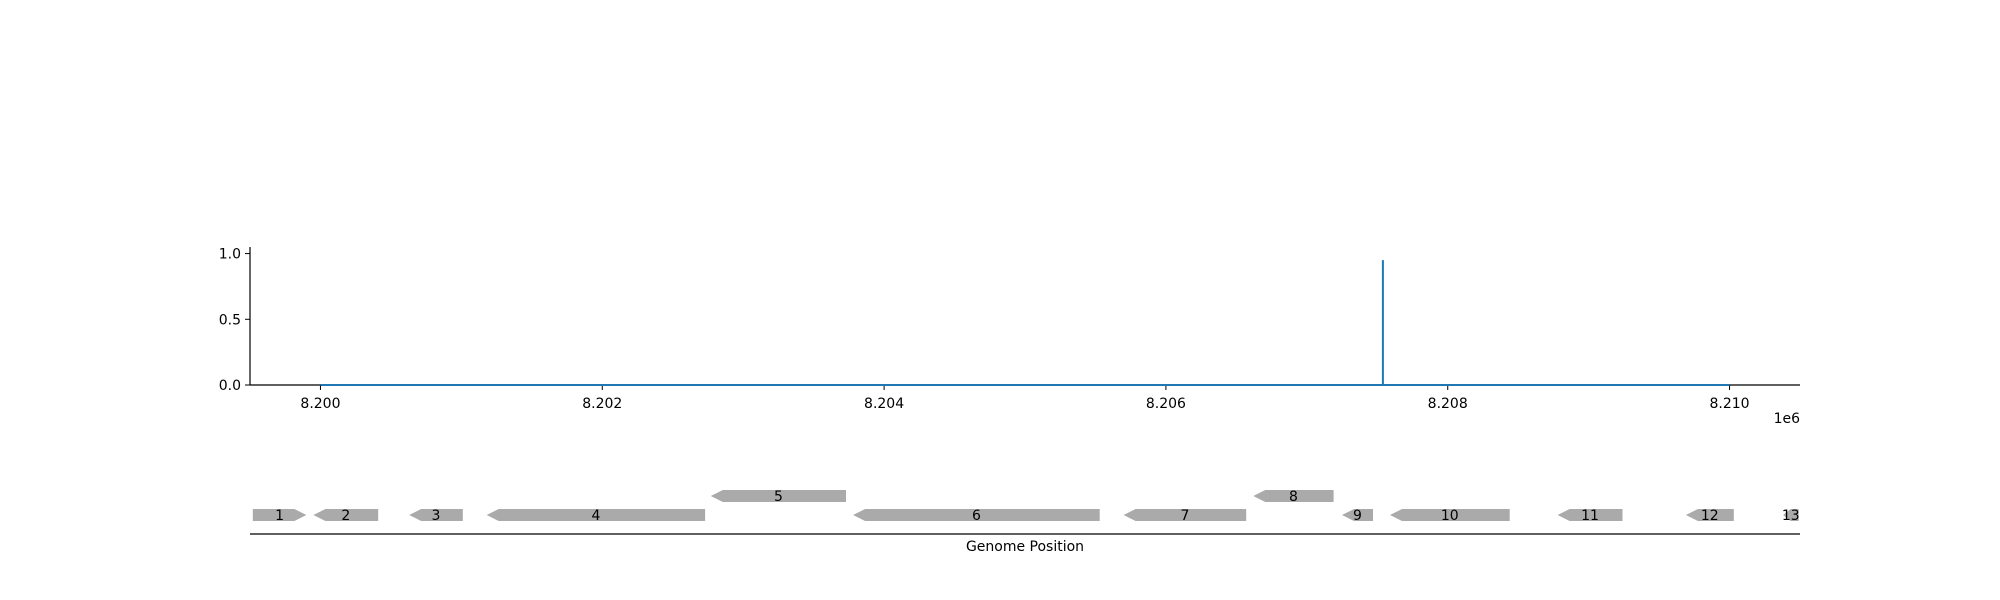  I want to click on gene-1: 1, so click(279, 516).